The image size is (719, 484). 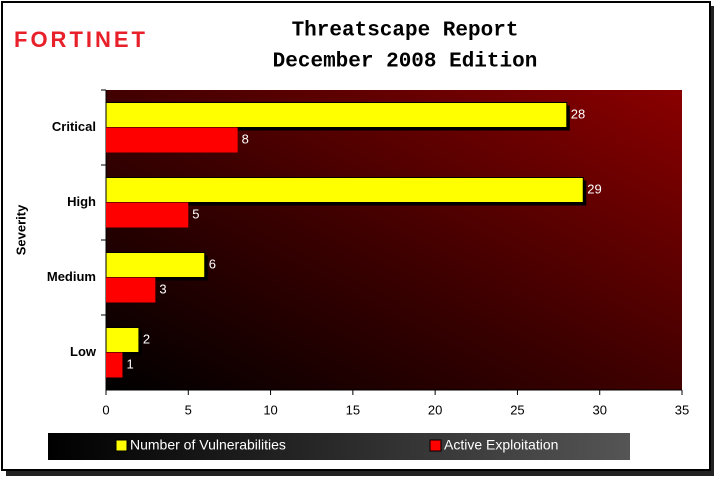 What do you see at coordinates (81, 201) in the screenshot?
I see `y-tick-label: High` at bounding box center [81, 201].